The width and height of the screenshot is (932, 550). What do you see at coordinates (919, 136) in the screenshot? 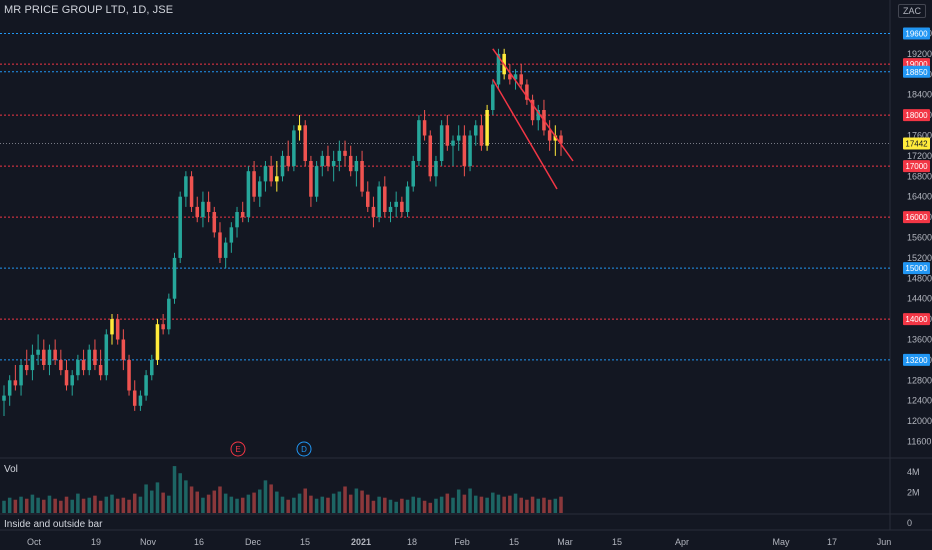
I see `y-tick-label: 17600` at bounding box center [919, 136].